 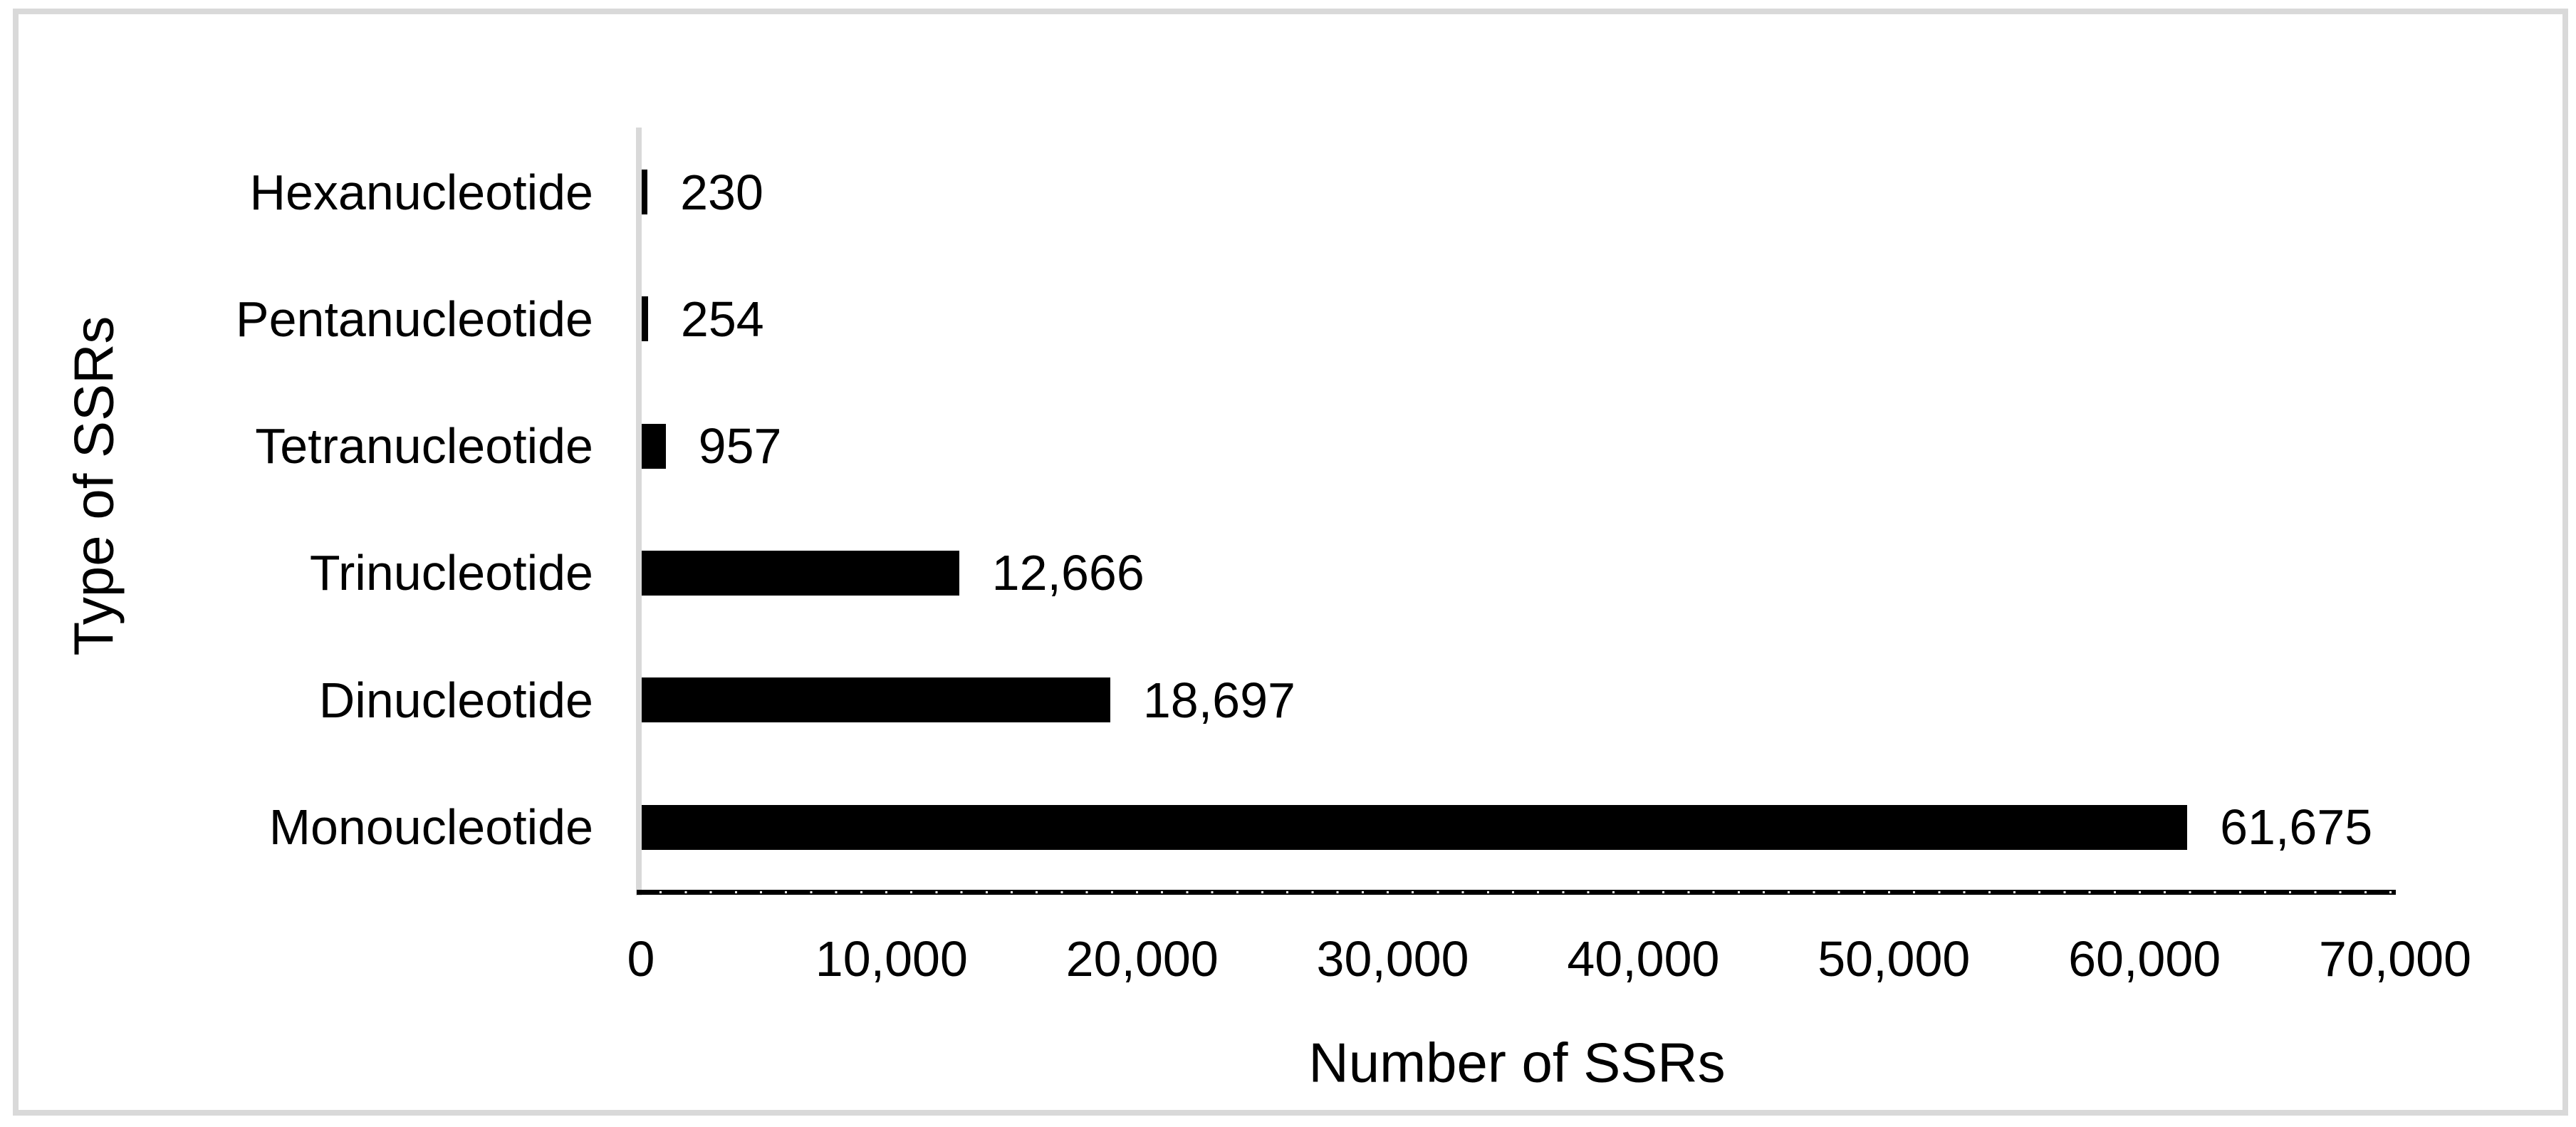 What do you see at coordinates (2144, 959) in the screenshot?
I see `x-tick-label-60000: 60,000` at bounding box center [2144, 959].